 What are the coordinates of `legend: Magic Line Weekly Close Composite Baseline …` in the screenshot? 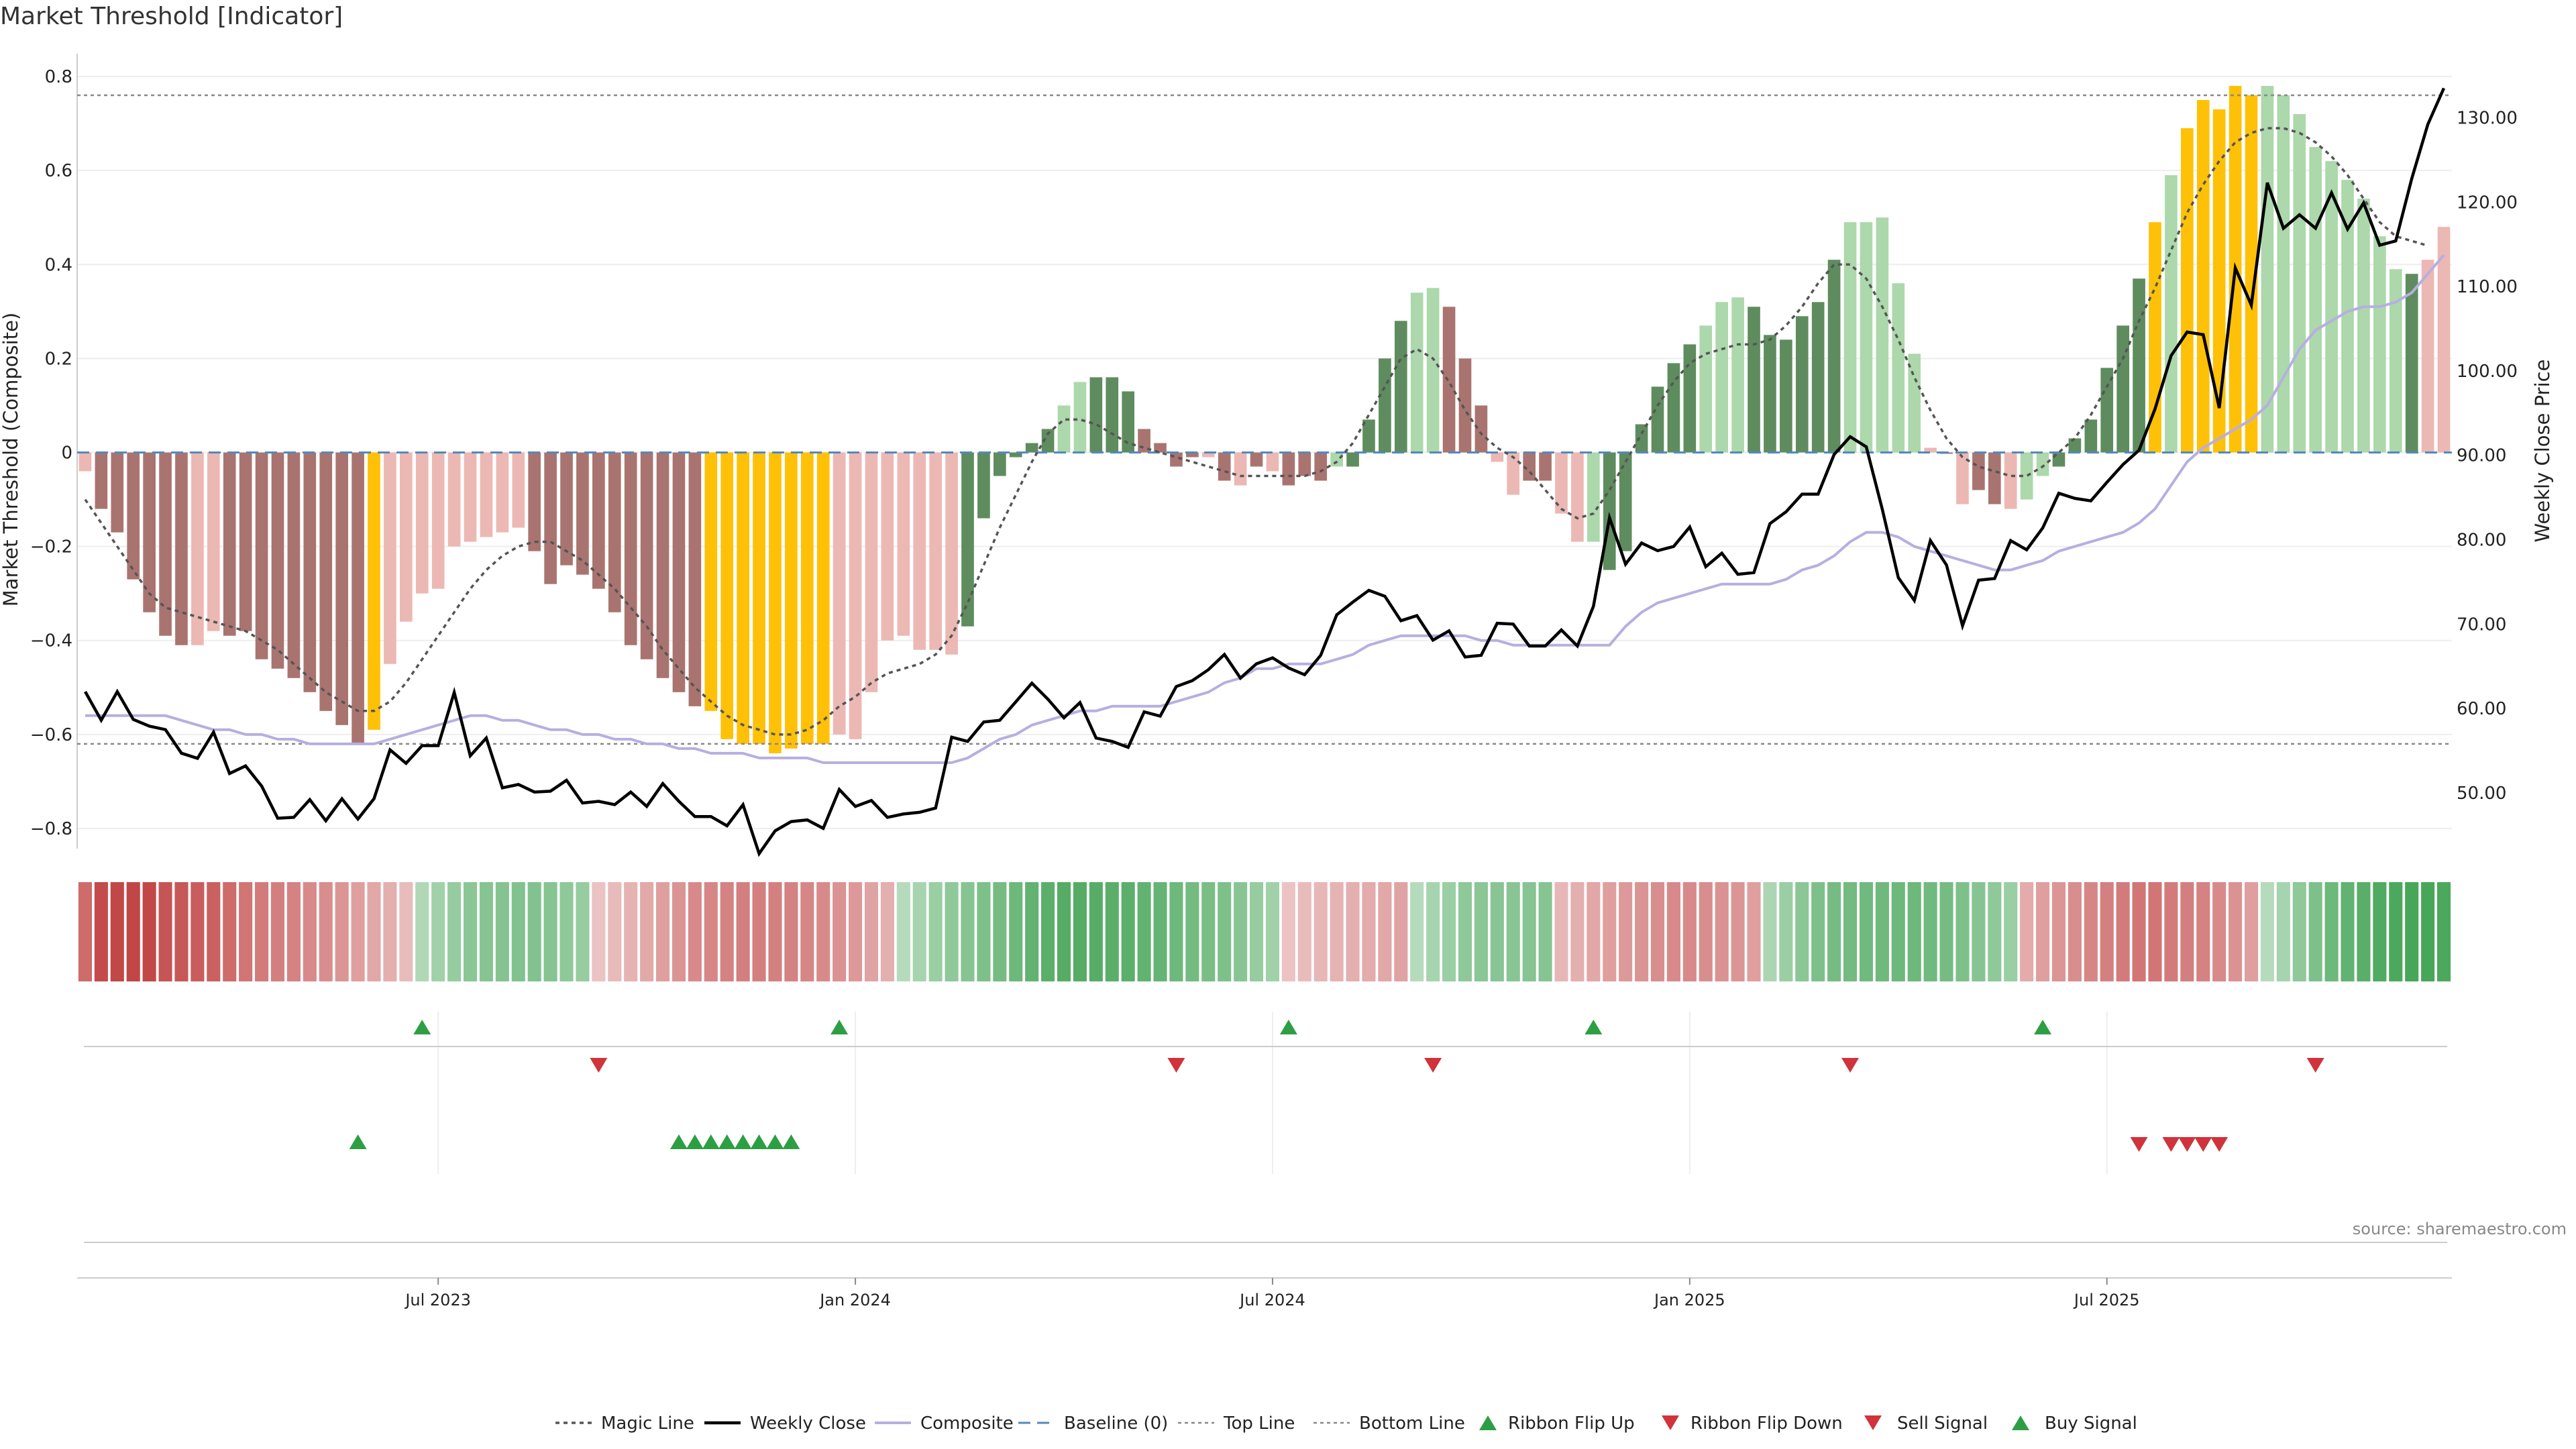 It's located at (1346, 1423).